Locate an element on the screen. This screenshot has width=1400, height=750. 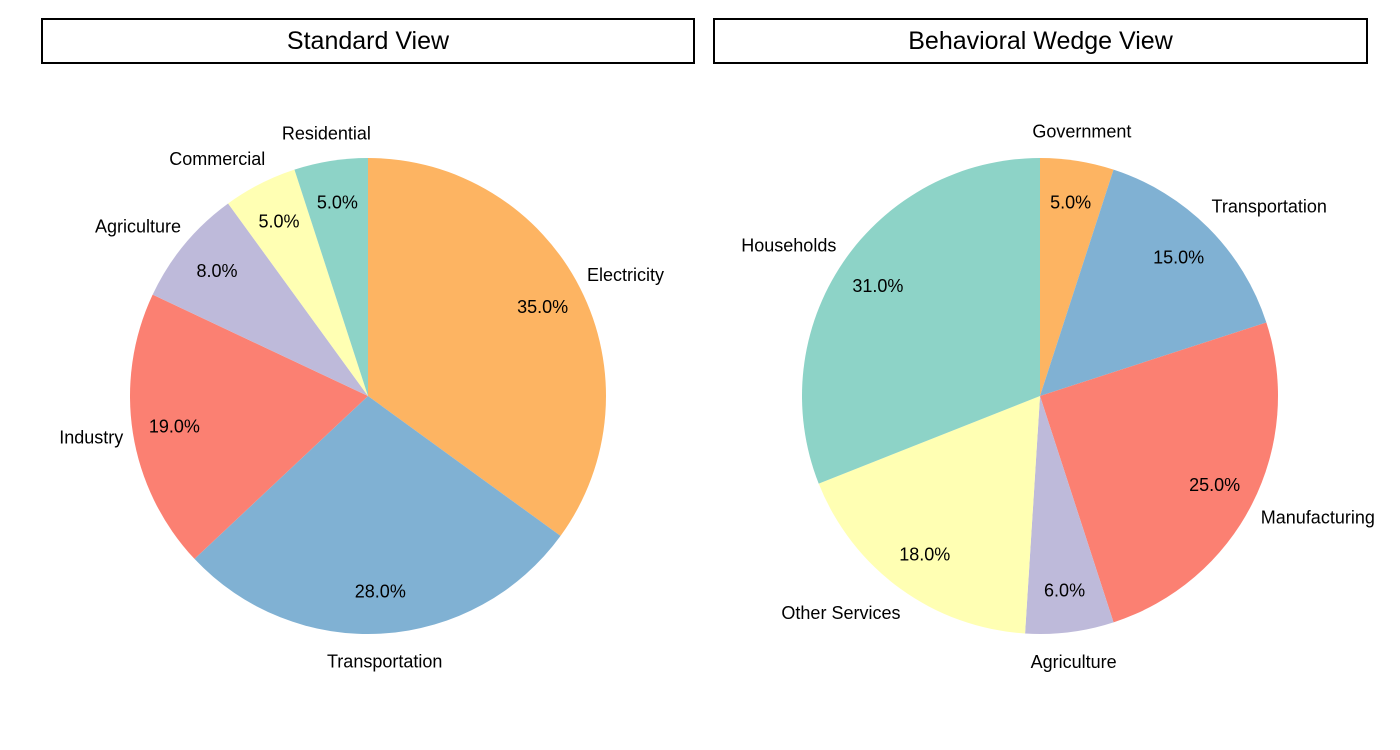
pie-slice-electricity is located at coordinates (487, 347).